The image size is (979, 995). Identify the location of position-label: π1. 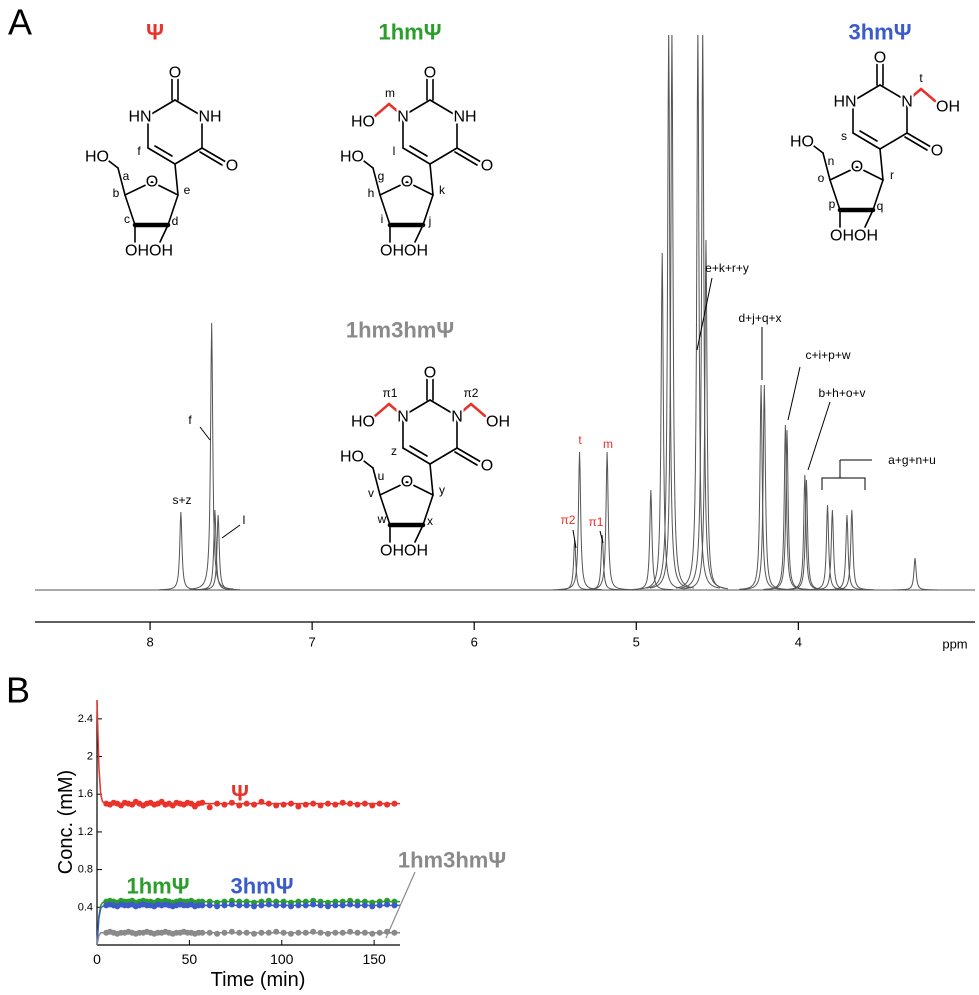
(390, 393).